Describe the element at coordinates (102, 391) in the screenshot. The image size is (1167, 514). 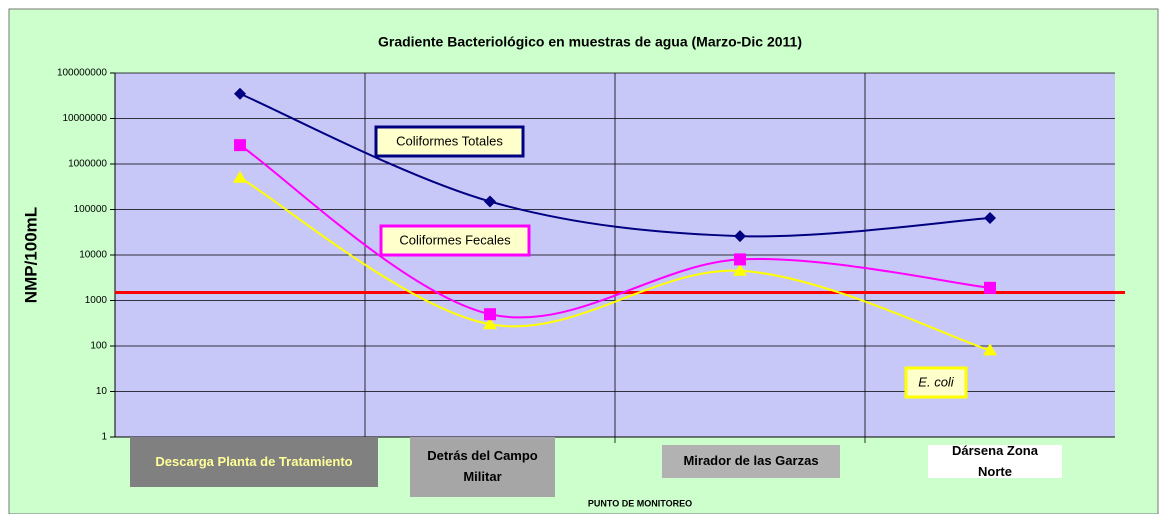
I see `y-tick-label: 10` at that location.